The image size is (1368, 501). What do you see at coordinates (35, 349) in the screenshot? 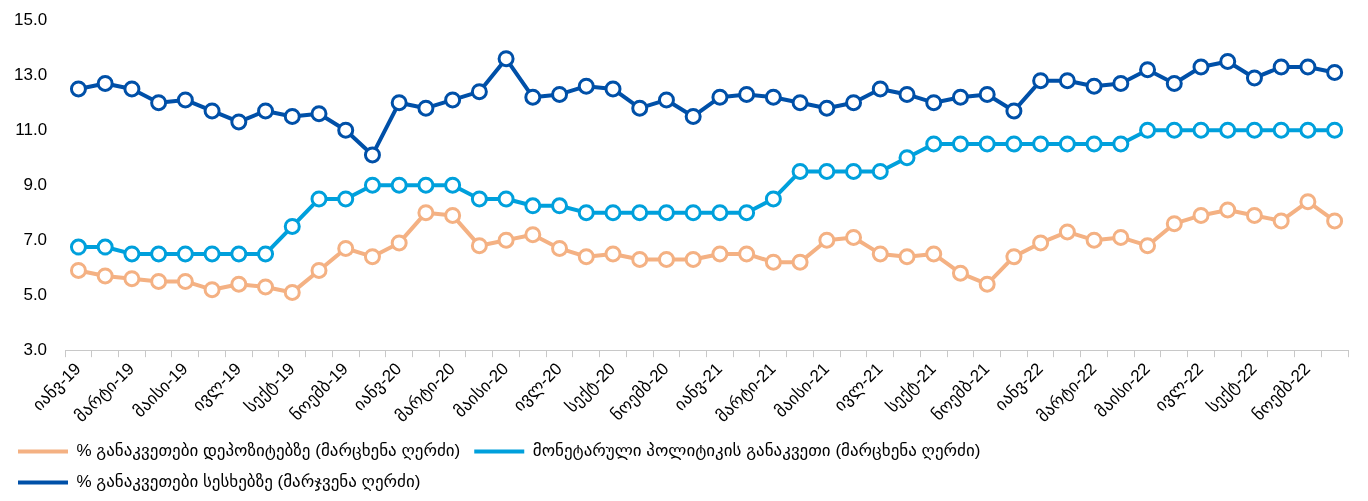
I see `y-tick-label: 3.0` at bounding box center [35, 349].